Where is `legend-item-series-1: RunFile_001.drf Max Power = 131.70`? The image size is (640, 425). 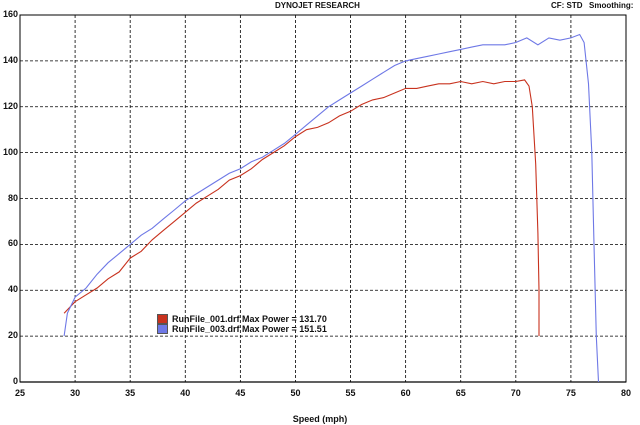 legend-item-series-1: RunFile_001.drf Max Power = 131.70 is located at coordinates (242, 318).